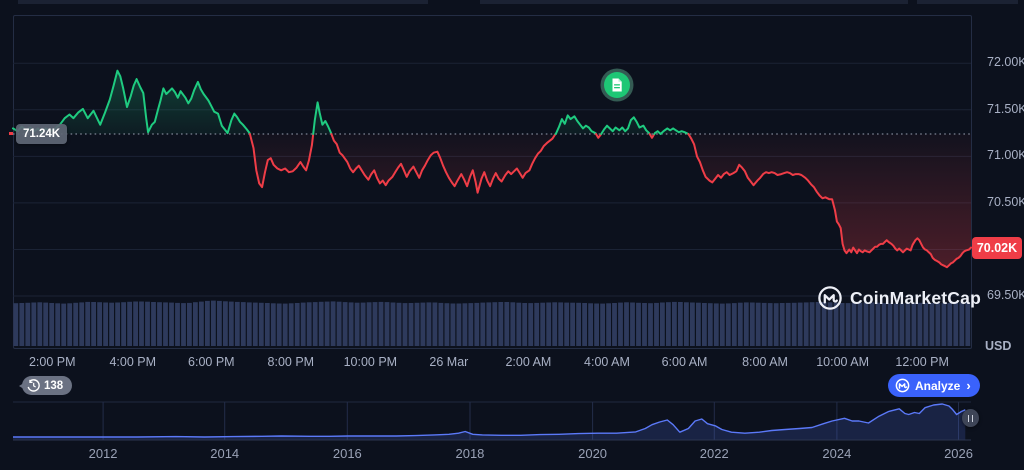 This screenshot has width=1024, height=470. What do you see at coordinates (347, 453) in the screenshot?
I see `navigator-year-label: 2016` at bounding box center [347, 453].